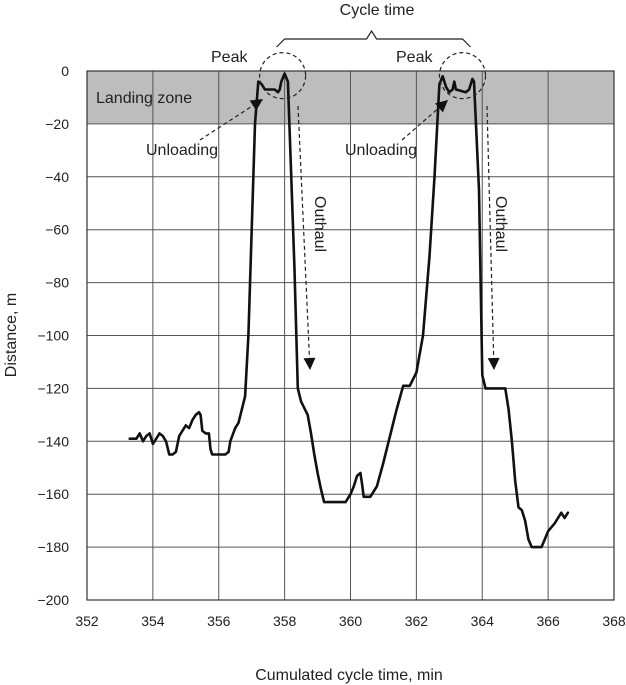  I want to click on y-tick-label-2: −40, so click(57, 177).